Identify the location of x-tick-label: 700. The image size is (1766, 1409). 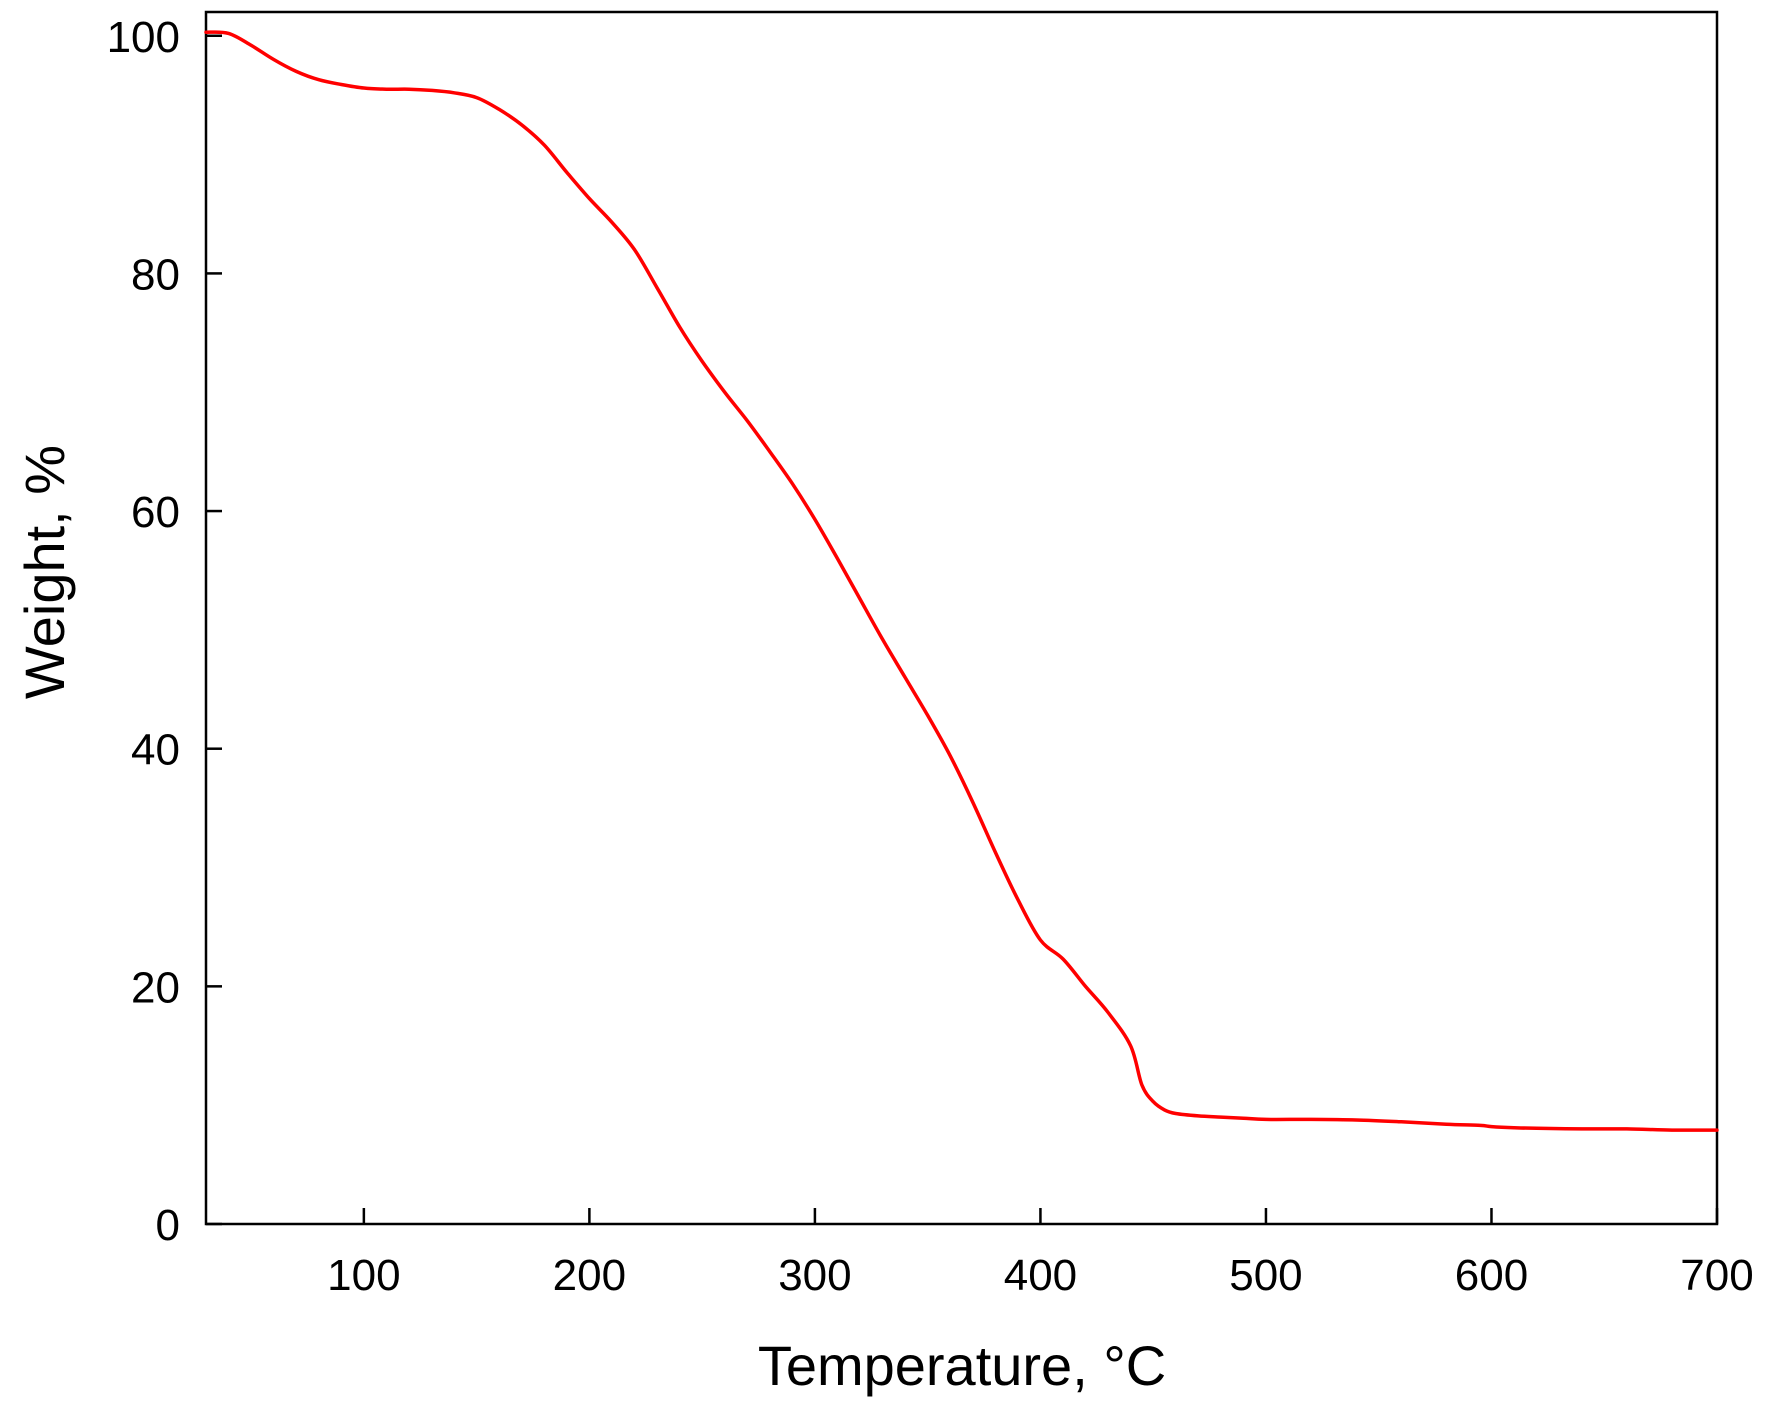
(1716, 1275).